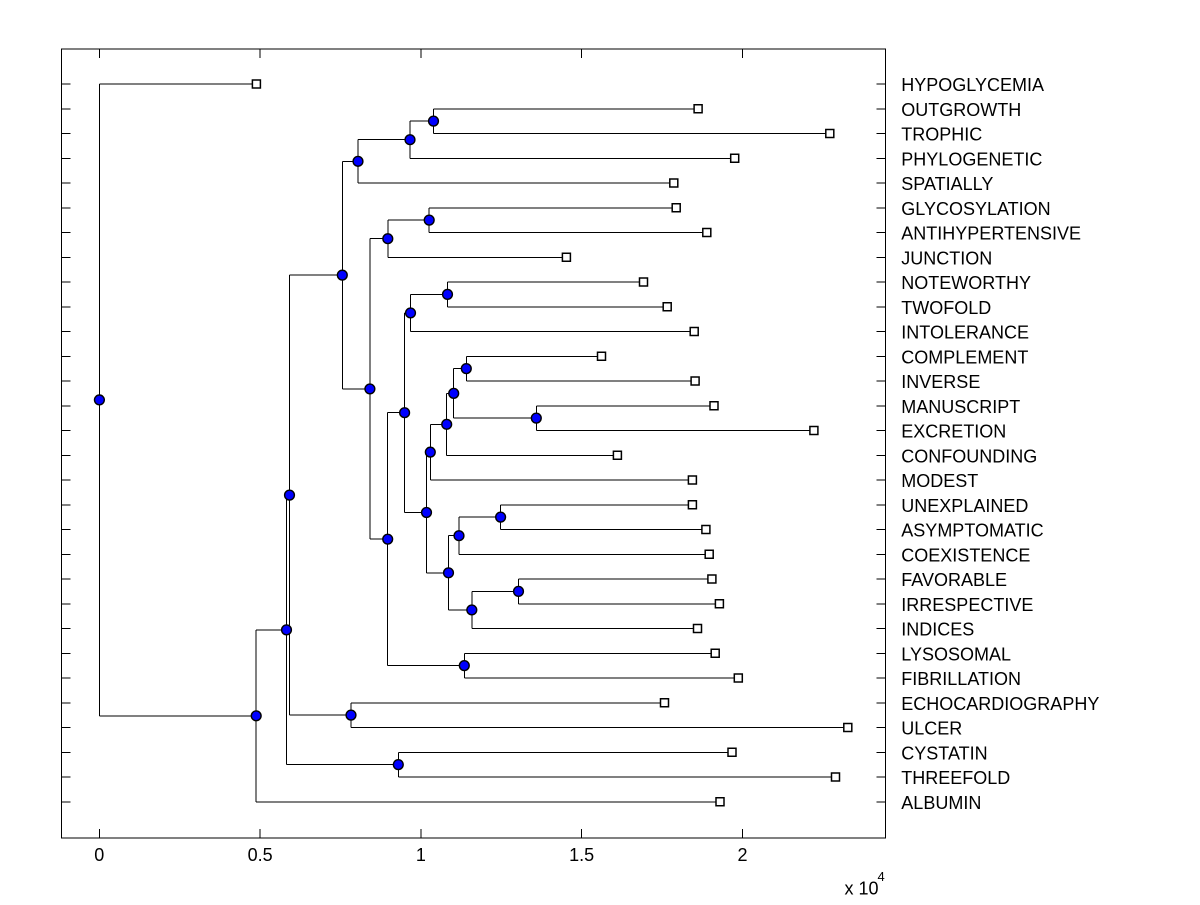 The height and width of the screenshot is (905, 1200). I want to click on svg-text: 2, so click(742, 855).